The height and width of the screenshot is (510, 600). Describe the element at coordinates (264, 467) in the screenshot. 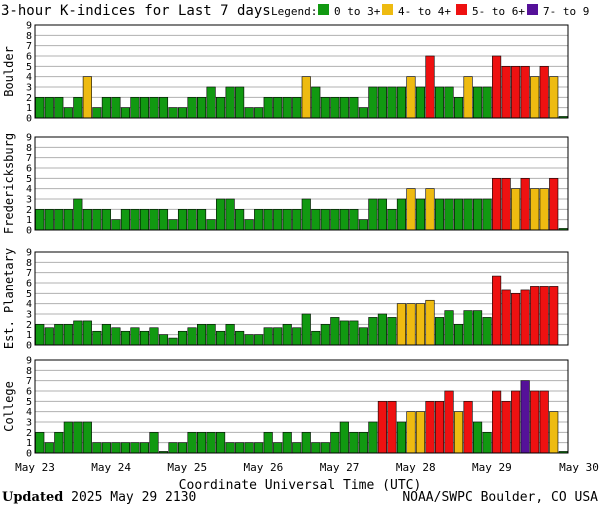

I see `x-tick-label: May 26` at that location.